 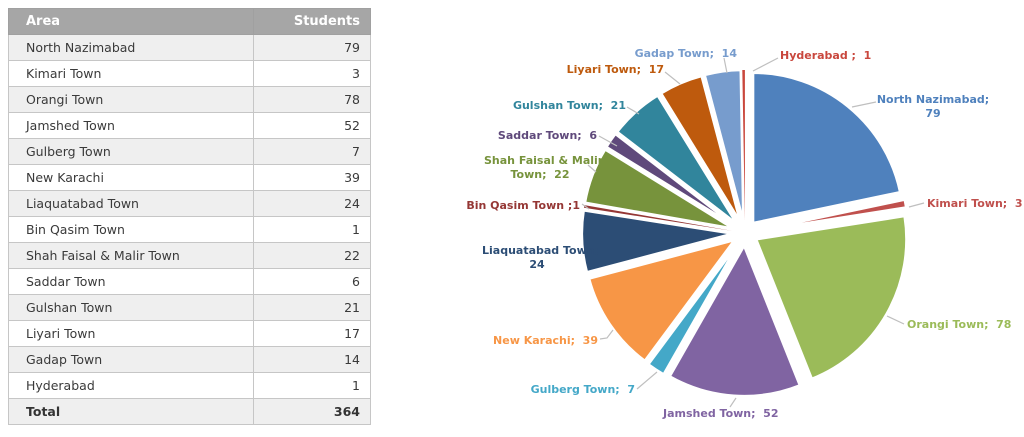 I want to click on students-cell: 52, so click(x=312, y=125).